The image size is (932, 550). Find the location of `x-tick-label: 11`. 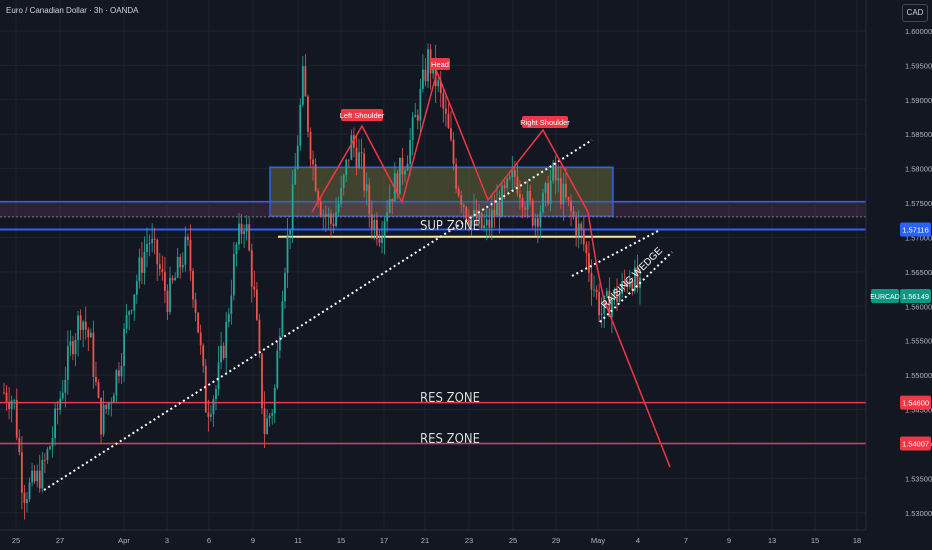

x-tick-label: 11 is located at coordinates (298, 540).